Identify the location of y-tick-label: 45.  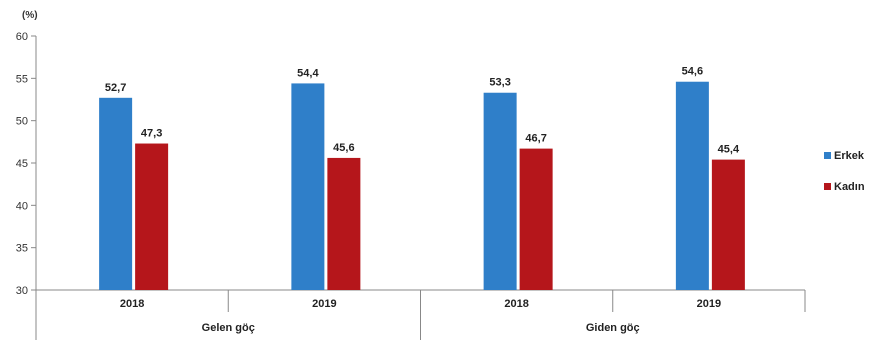
(22, 164).